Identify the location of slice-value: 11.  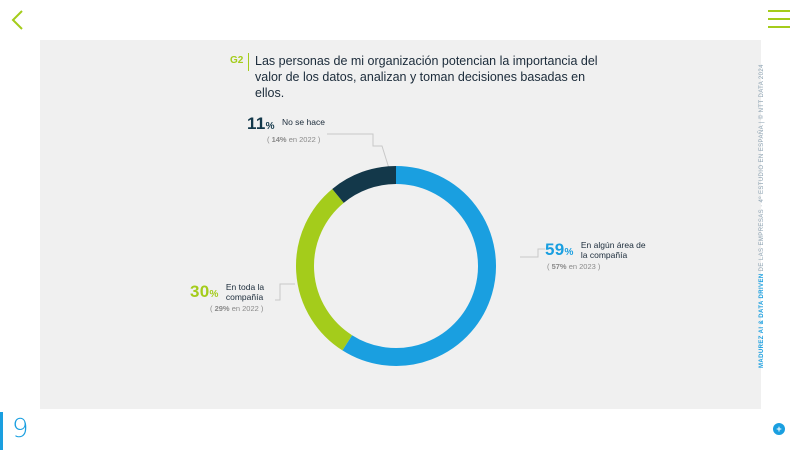
(256, 123).